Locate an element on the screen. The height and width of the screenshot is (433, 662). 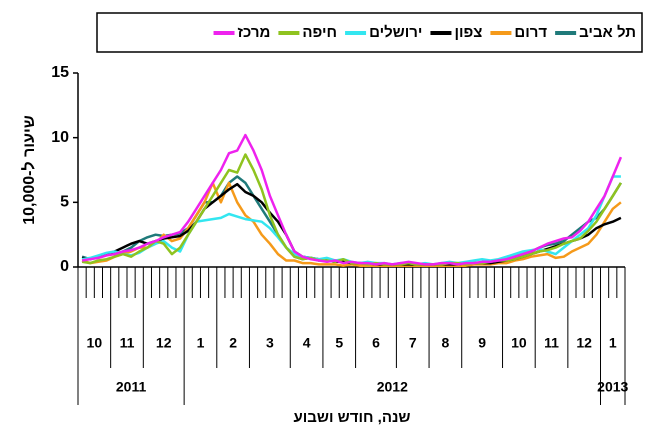
year-label: 2011 is located at coordinates (131, 387).